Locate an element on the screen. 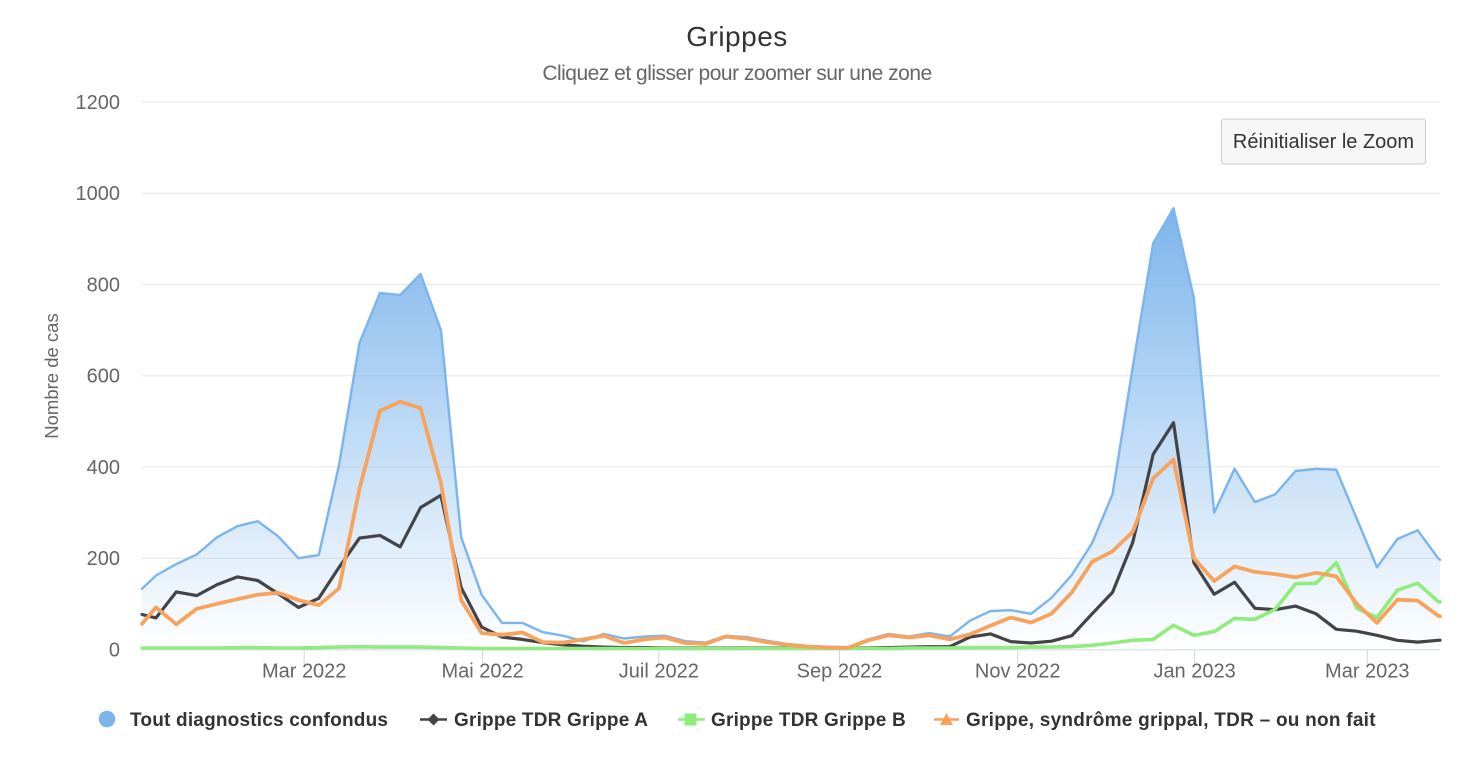  svg-text: Mar 2023 is located at coordinates (1367, 672).